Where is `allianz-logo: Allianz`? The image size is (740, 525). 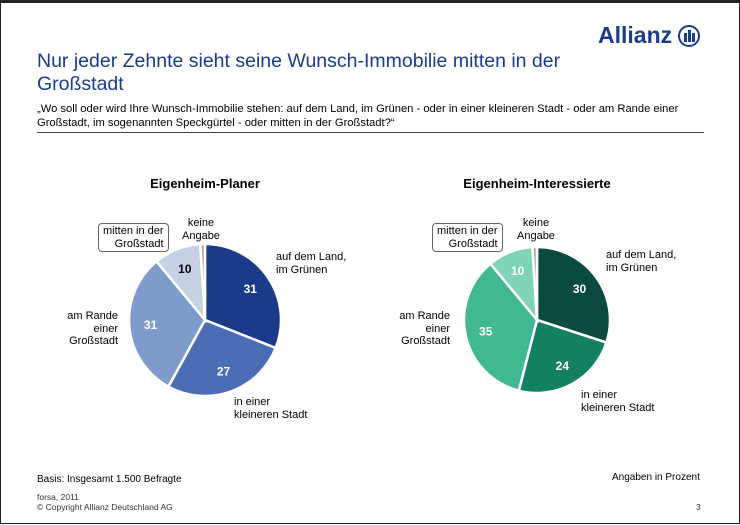
allianz-logo: Allianz is located at coordinates (649, 35).